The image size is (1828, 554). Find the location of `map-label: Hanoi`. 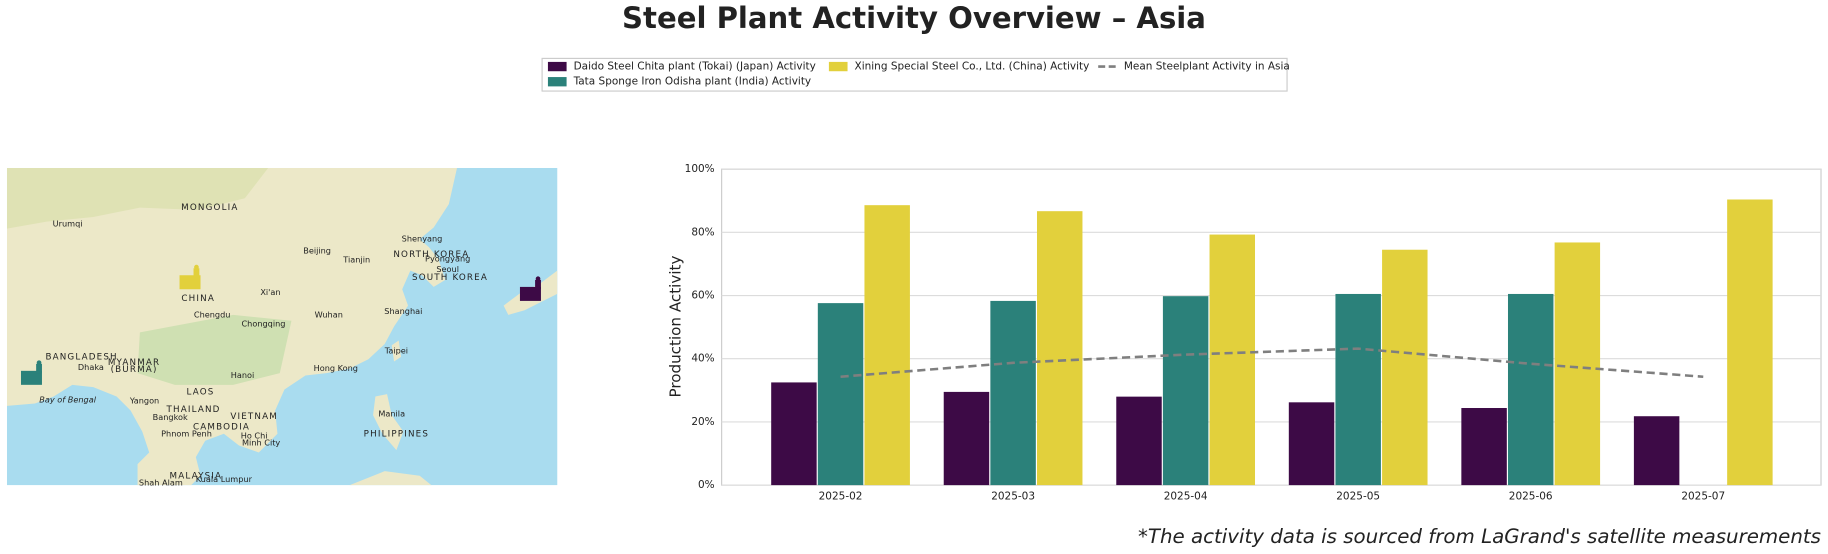

map-label: Hanoi is located at coordinates (243, 375).